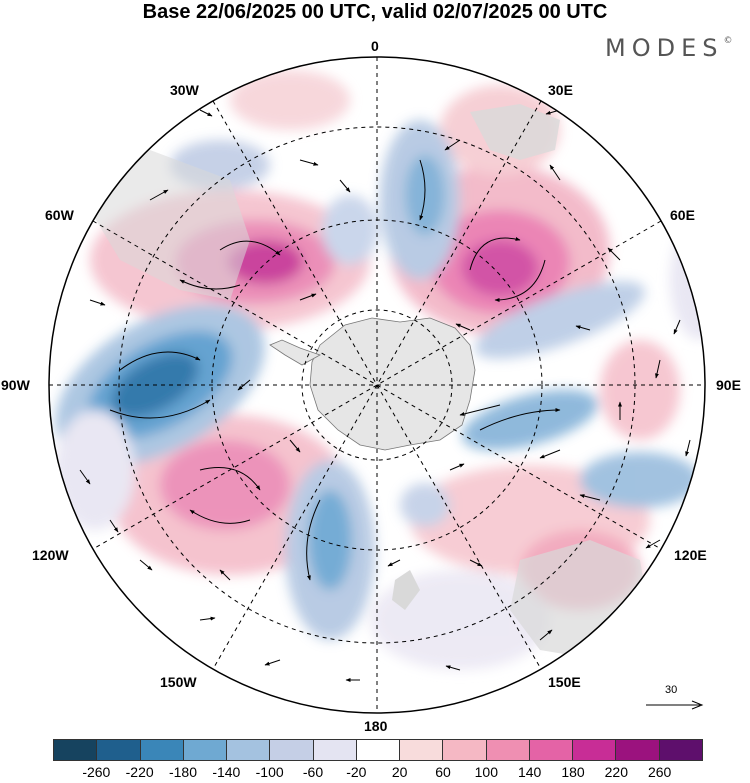 The width and height of the screenshot is (750, 783). I want to click on lon-label-30w: 30W, so click(184, 90).